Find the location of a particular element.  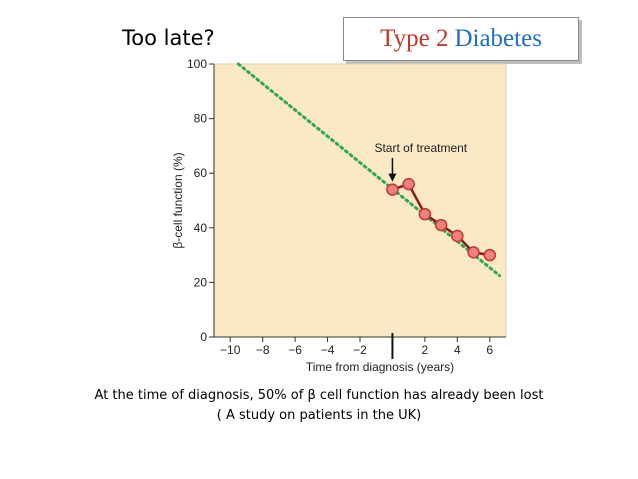

y-axis-label: β-cell function (%) is located at coordinates (178, 200).